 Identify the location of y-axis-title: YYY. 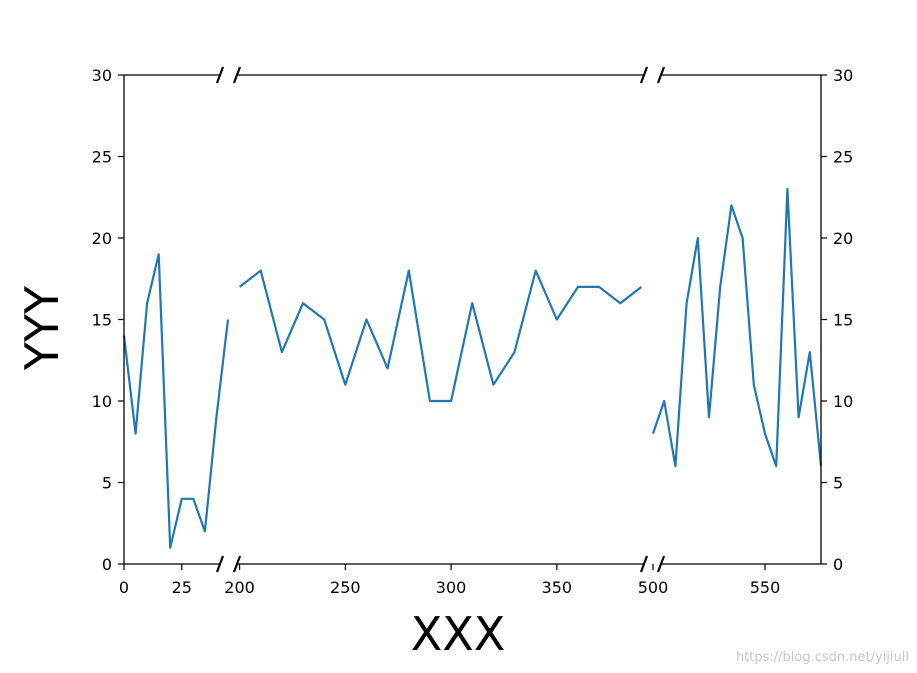
(42, 328).